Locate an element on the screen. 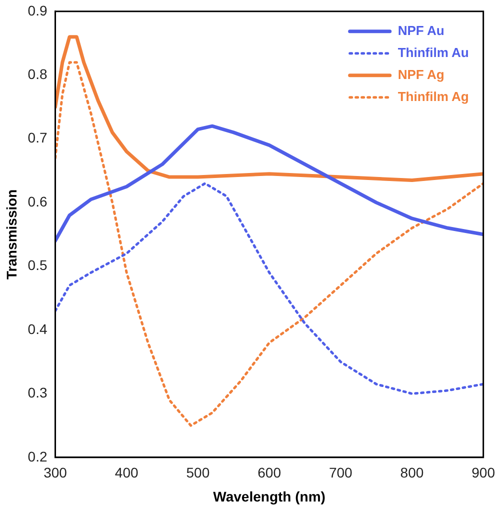 This screenshot has width=498, height=510. legend-label: Thinfilm Ag is located at coordinates (433, 96).